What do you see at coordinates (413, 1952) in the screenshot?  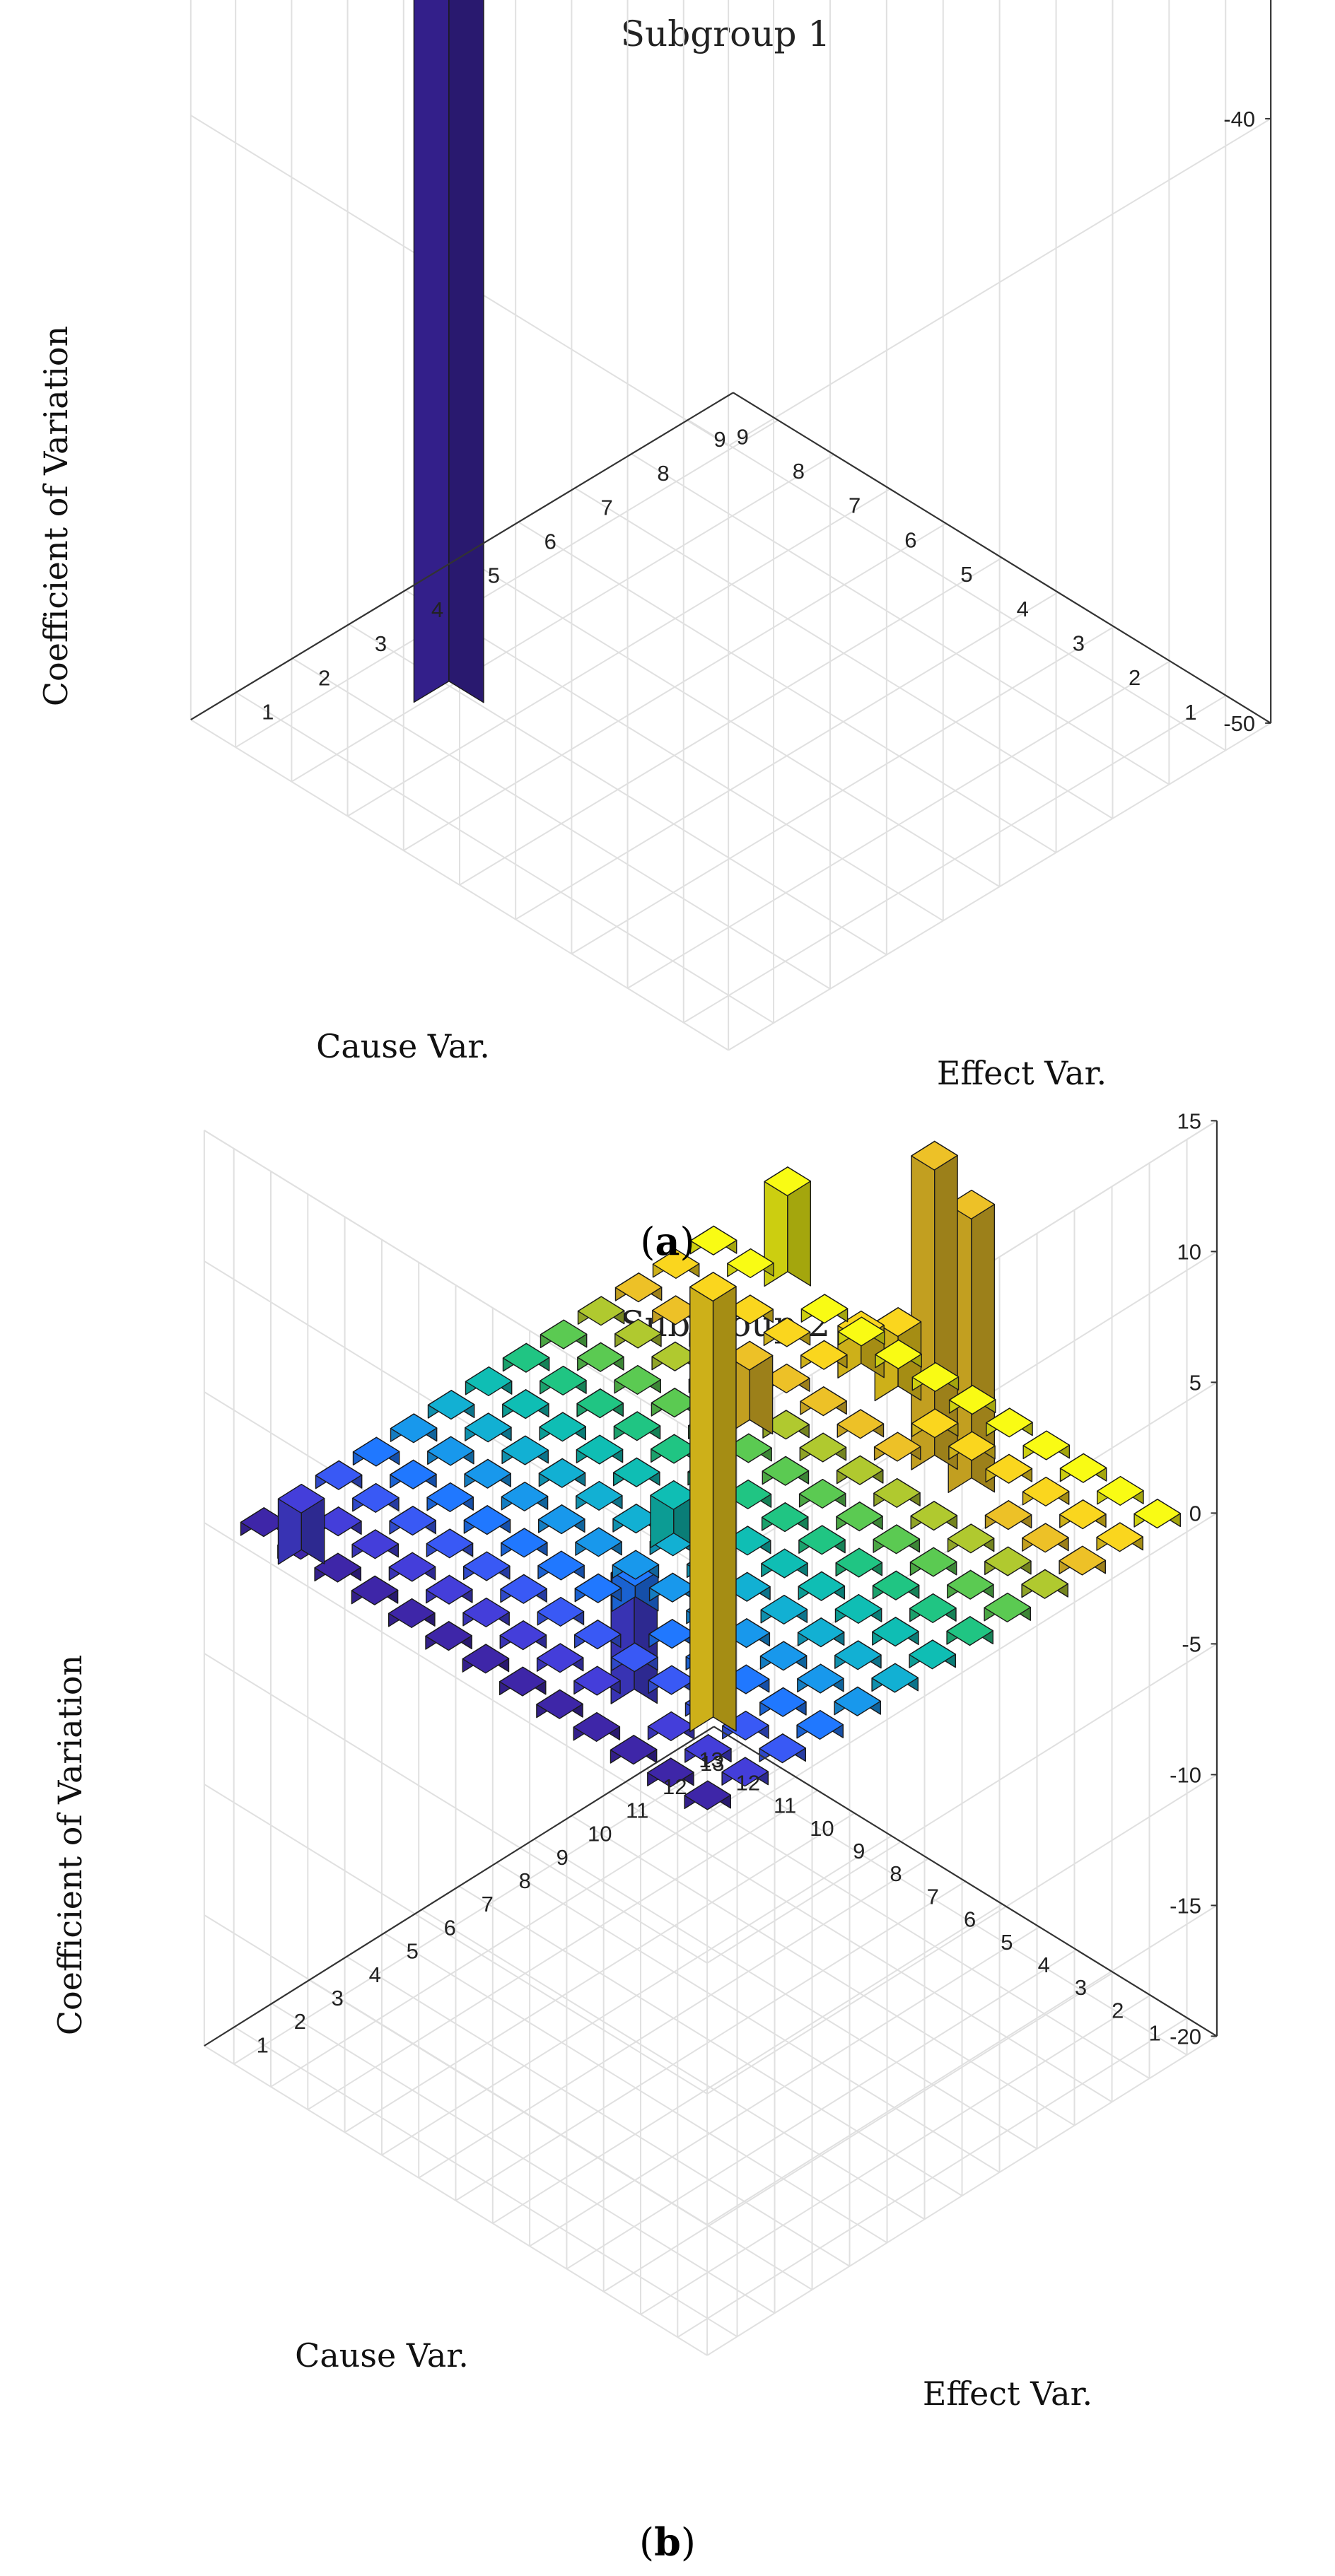 I see `chart-b-ytick: 5` at bounding box center [413, 1952].